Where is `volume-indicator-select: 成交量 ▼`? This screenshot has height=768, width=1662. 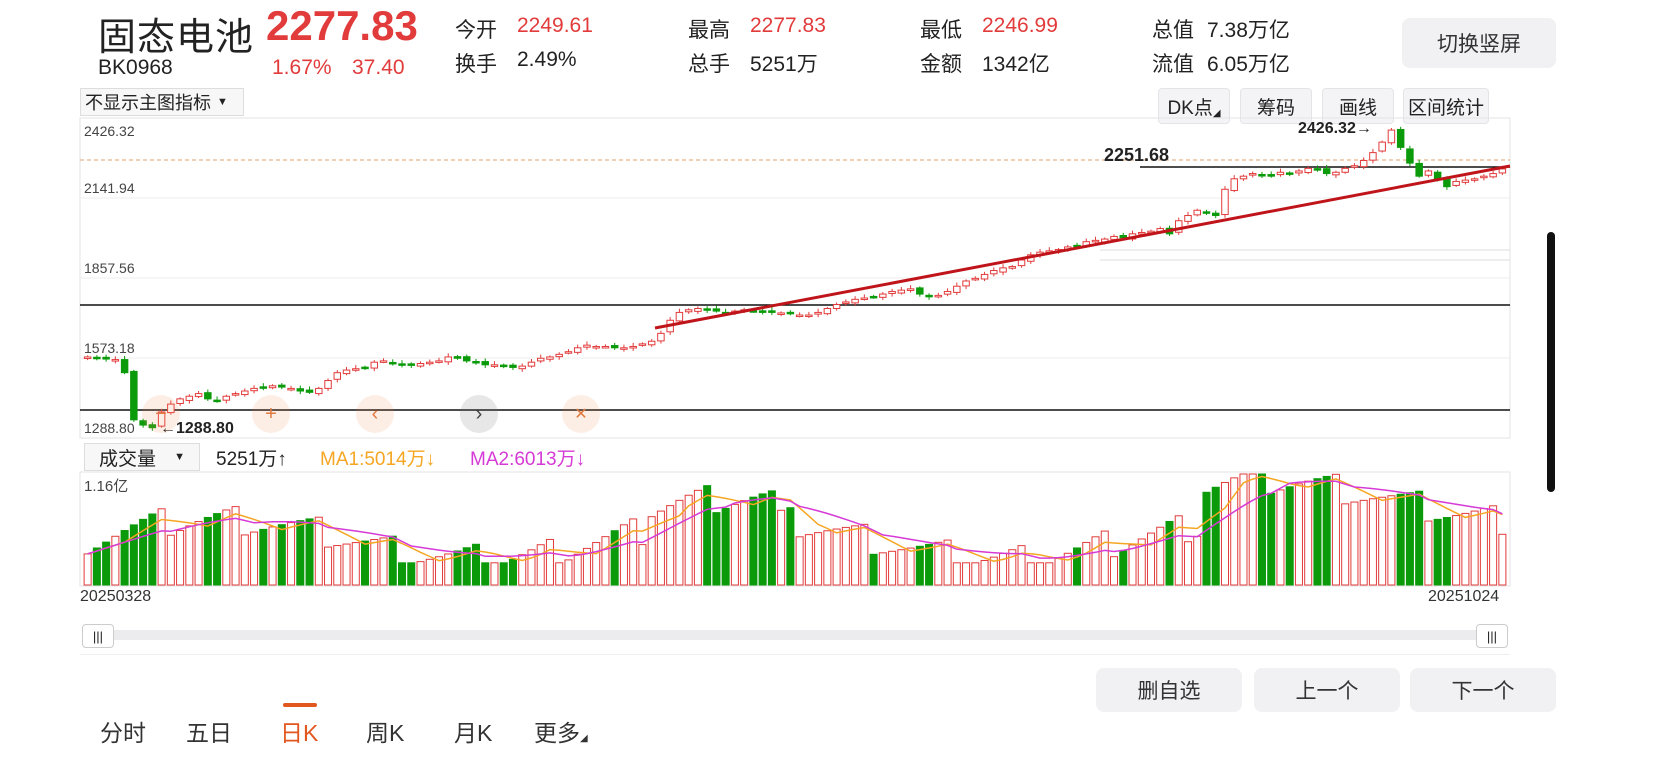 volume-indicator-select: 成交量 ▼ is located at coordinates (142, 457).